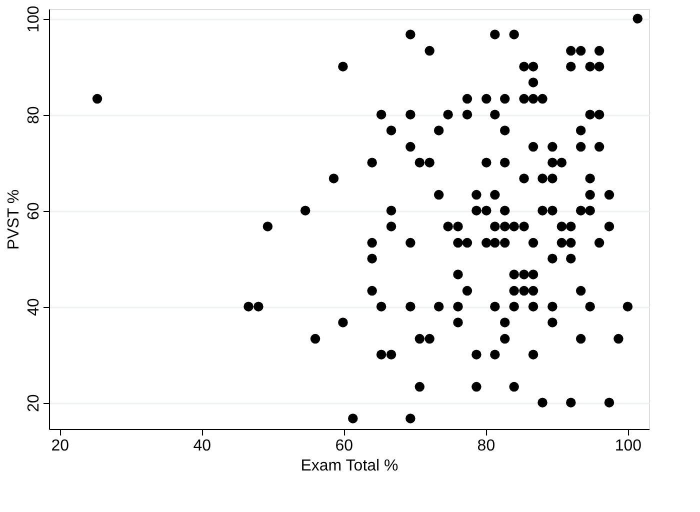 The height and width of the screenshot is (512, 700). I want to click on y-tick-label: 40, so click(34, 307).